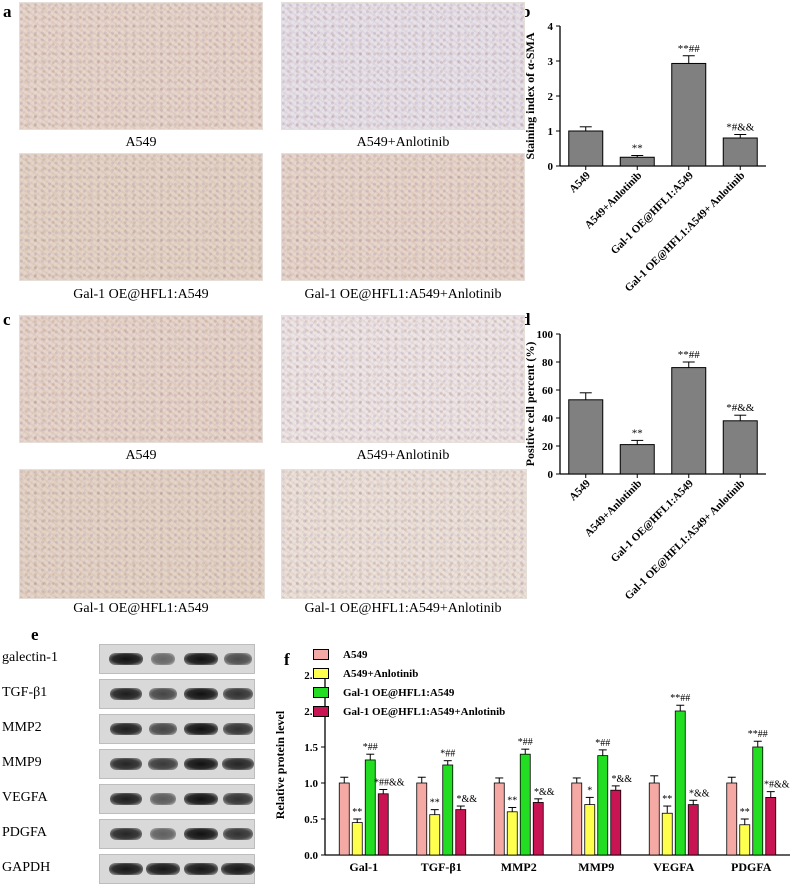  I want to click on legend-item-galoe-anlotinib: Gal-1 OE@HFL1:A549+Anlotinib, so click(409, 711).